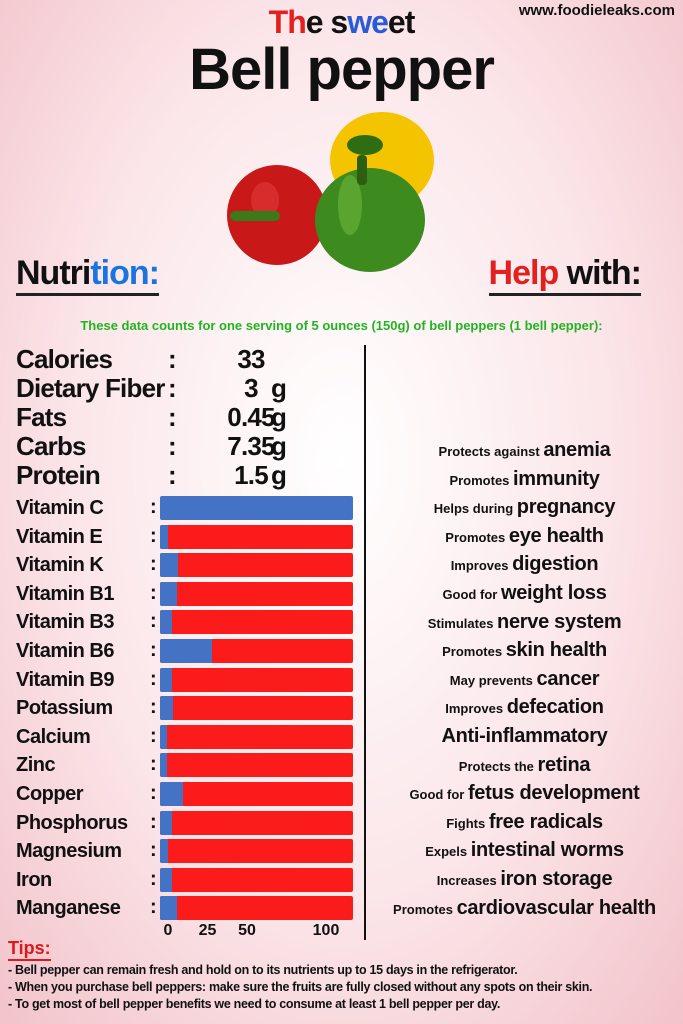  Describe the element at coordinates (524, 507) in the screenshot. I see `benefit-item: Helps during pregnancy` at that location.